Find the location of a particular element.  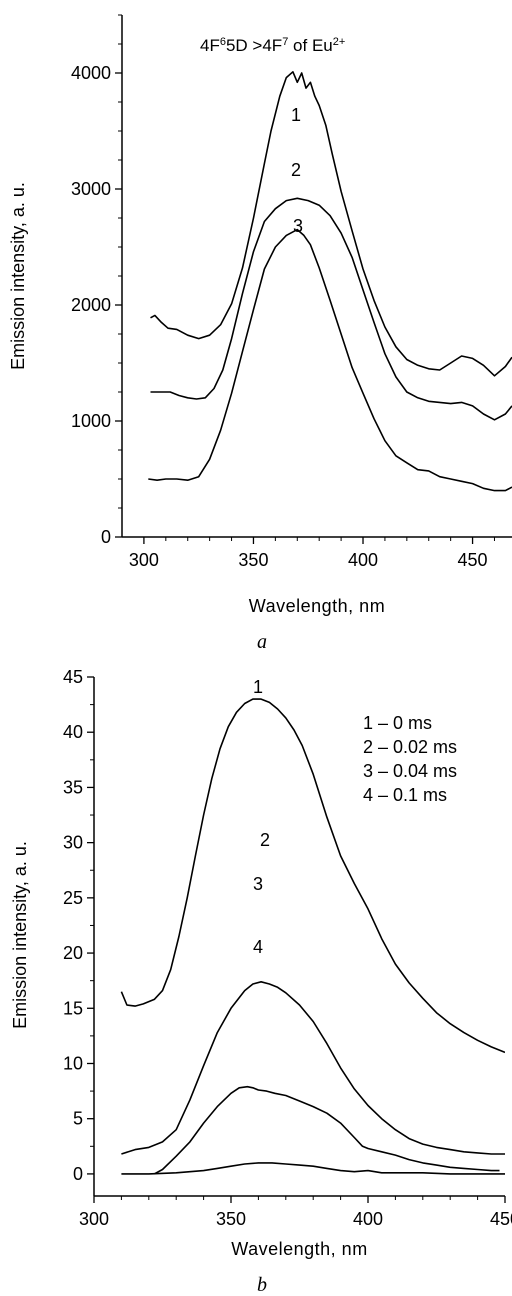

panel-b-series-1-label: 1 is located at coordinates (258, 687).